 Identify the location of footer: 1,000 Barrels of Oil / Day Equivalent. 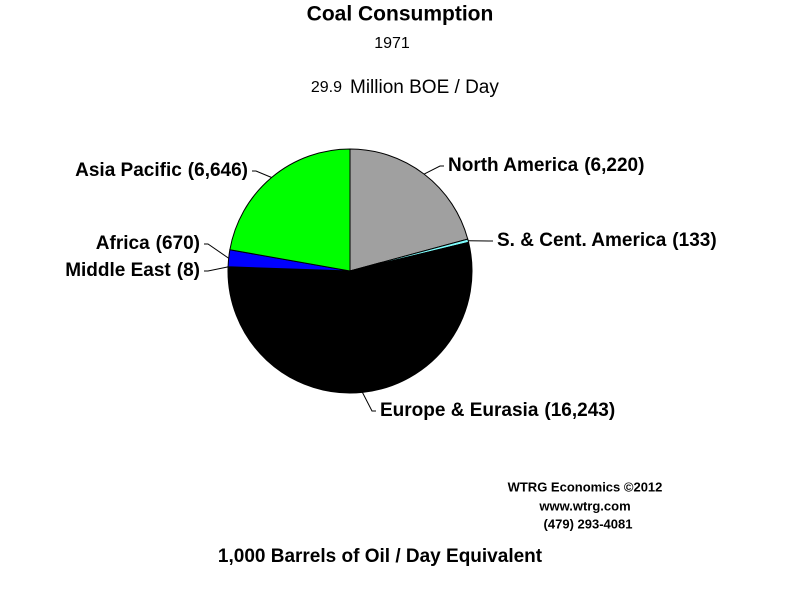
(380, 556).